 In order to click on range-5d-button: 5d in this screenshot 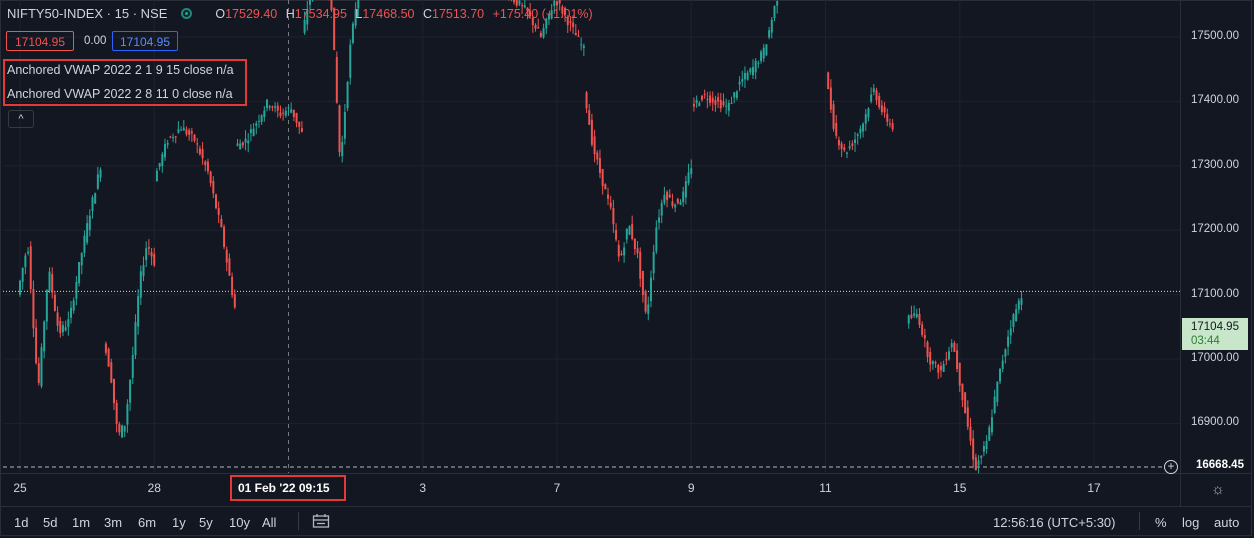, I will do `click(50, 522)`.